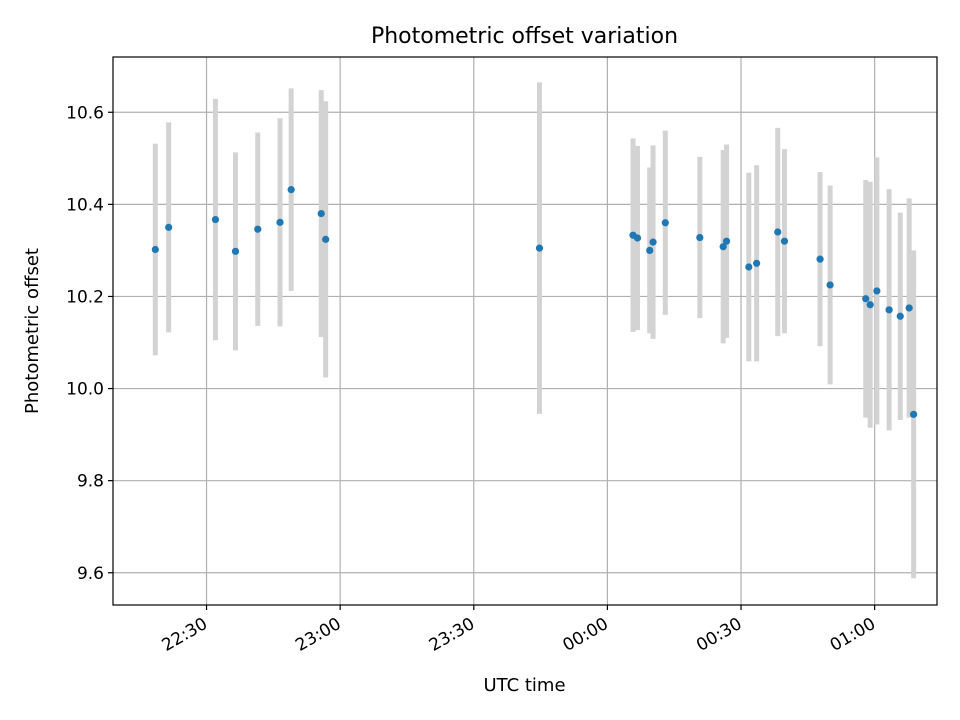 This screenshot has height=720, width=960. Describe the element at coordinates (85, 205) in the screenshot. I see `y-tick-label: 10.4` at that location.